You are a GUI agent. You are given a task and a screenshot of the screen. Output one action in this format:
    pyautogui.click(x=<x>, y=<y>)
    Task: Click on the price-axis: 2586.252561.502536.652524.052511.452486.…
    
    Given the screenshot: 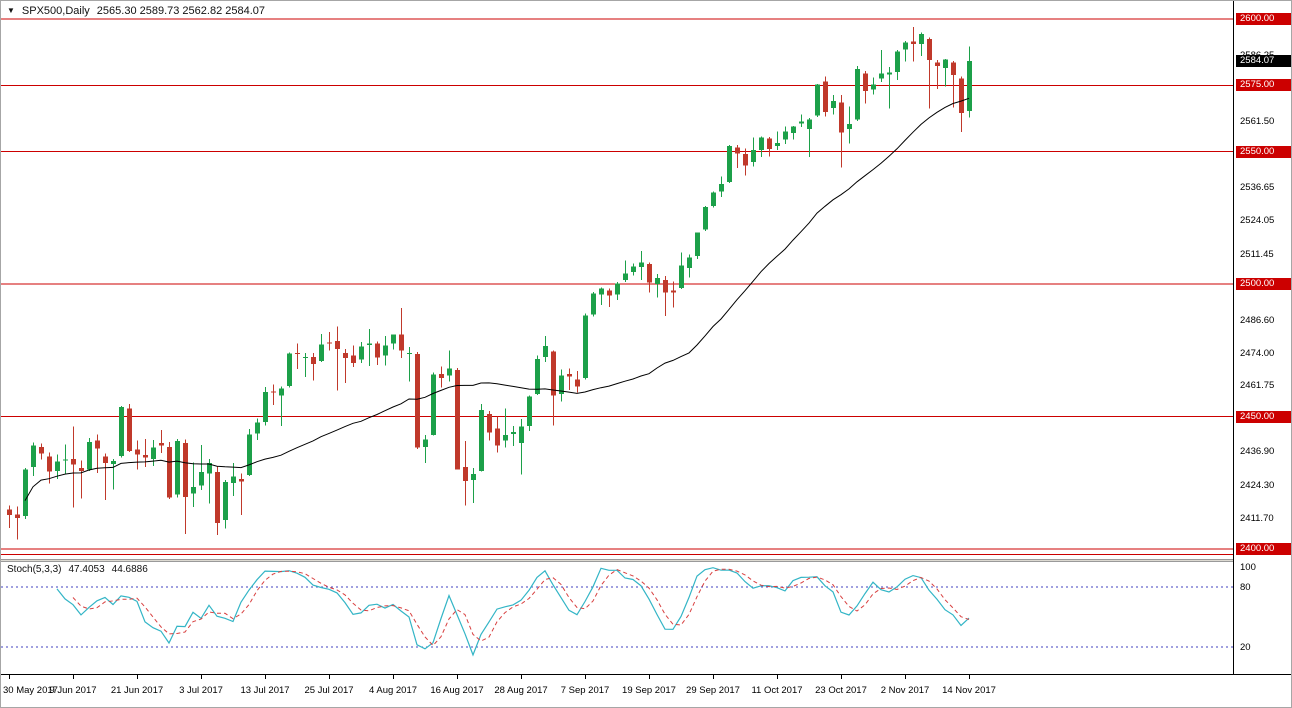 What is the action you would take?
    pyautogui.click(x=1262, y=337)
    